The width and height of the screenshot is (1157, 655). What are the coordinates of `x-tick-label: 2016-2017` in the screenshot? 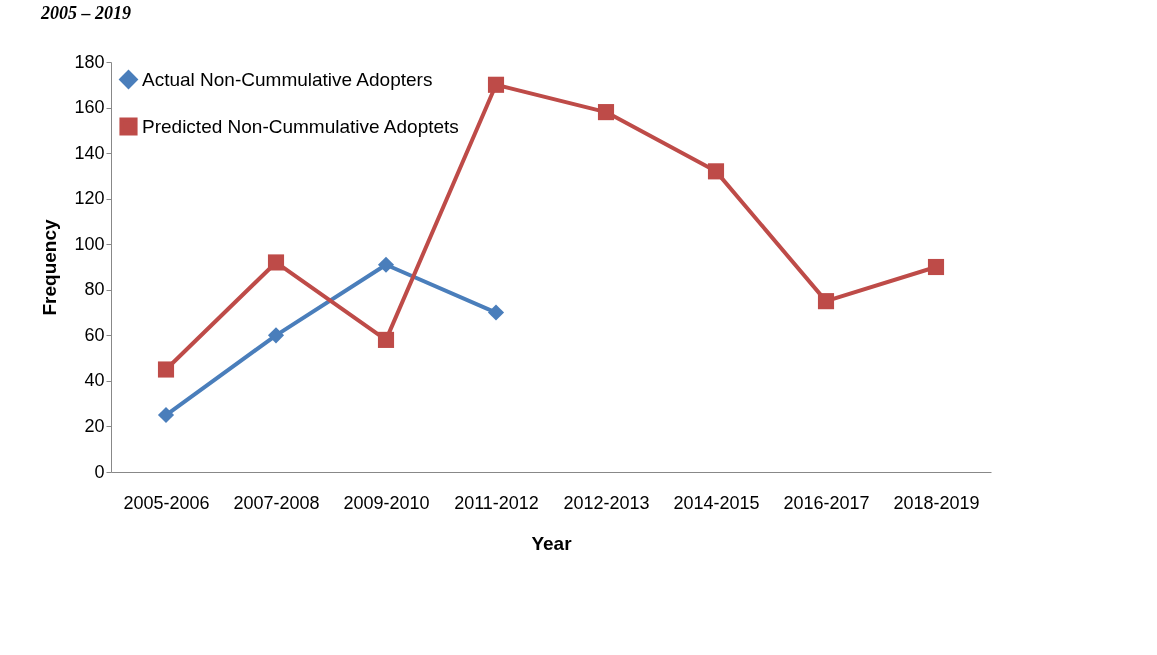 It's located at (826, 502).